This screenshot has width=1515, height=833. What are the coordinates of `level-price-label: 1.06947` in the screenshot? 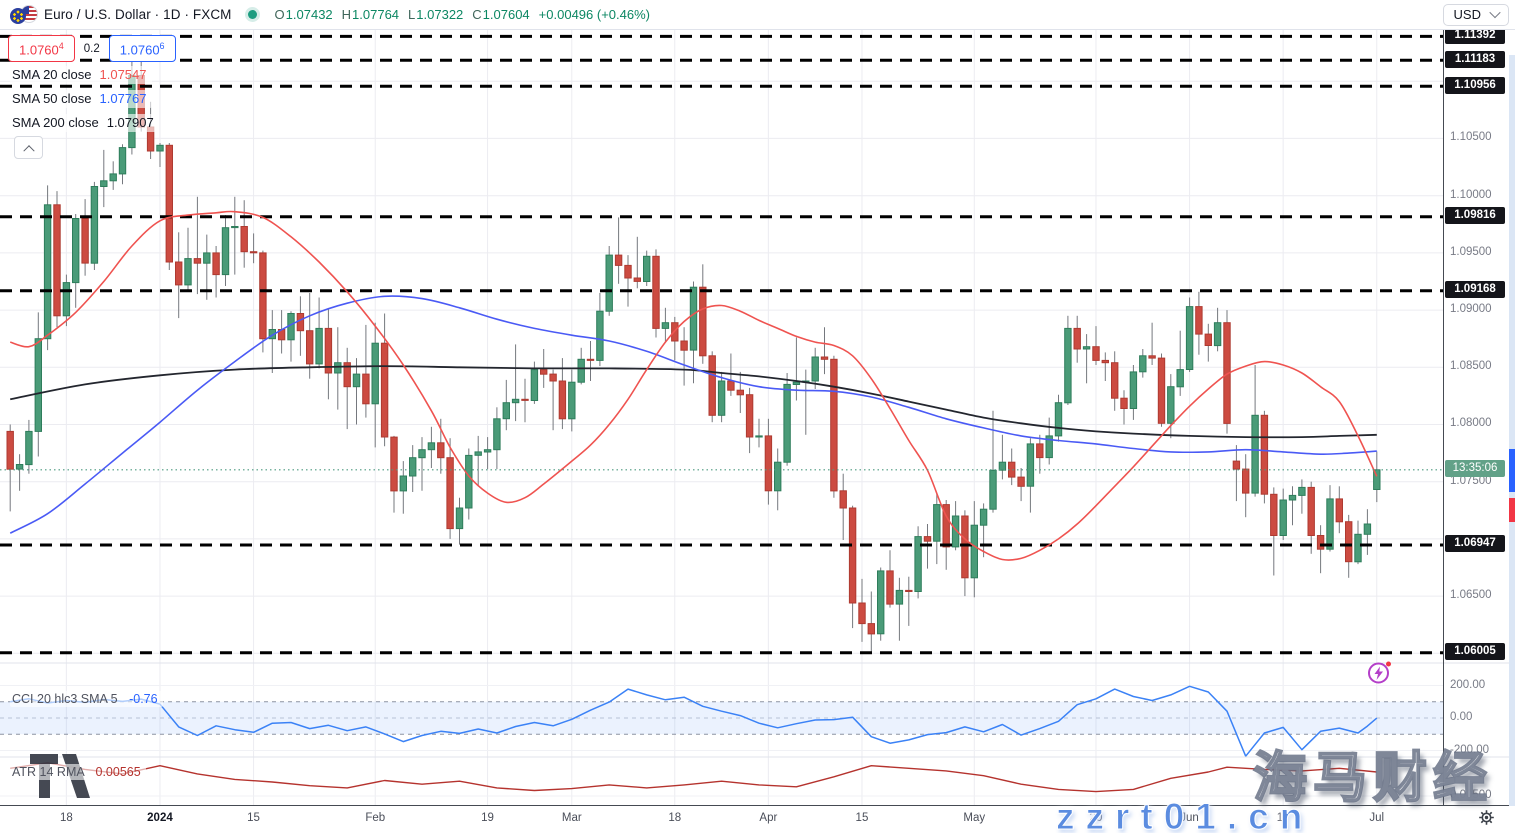 It's located at (1475, 544).